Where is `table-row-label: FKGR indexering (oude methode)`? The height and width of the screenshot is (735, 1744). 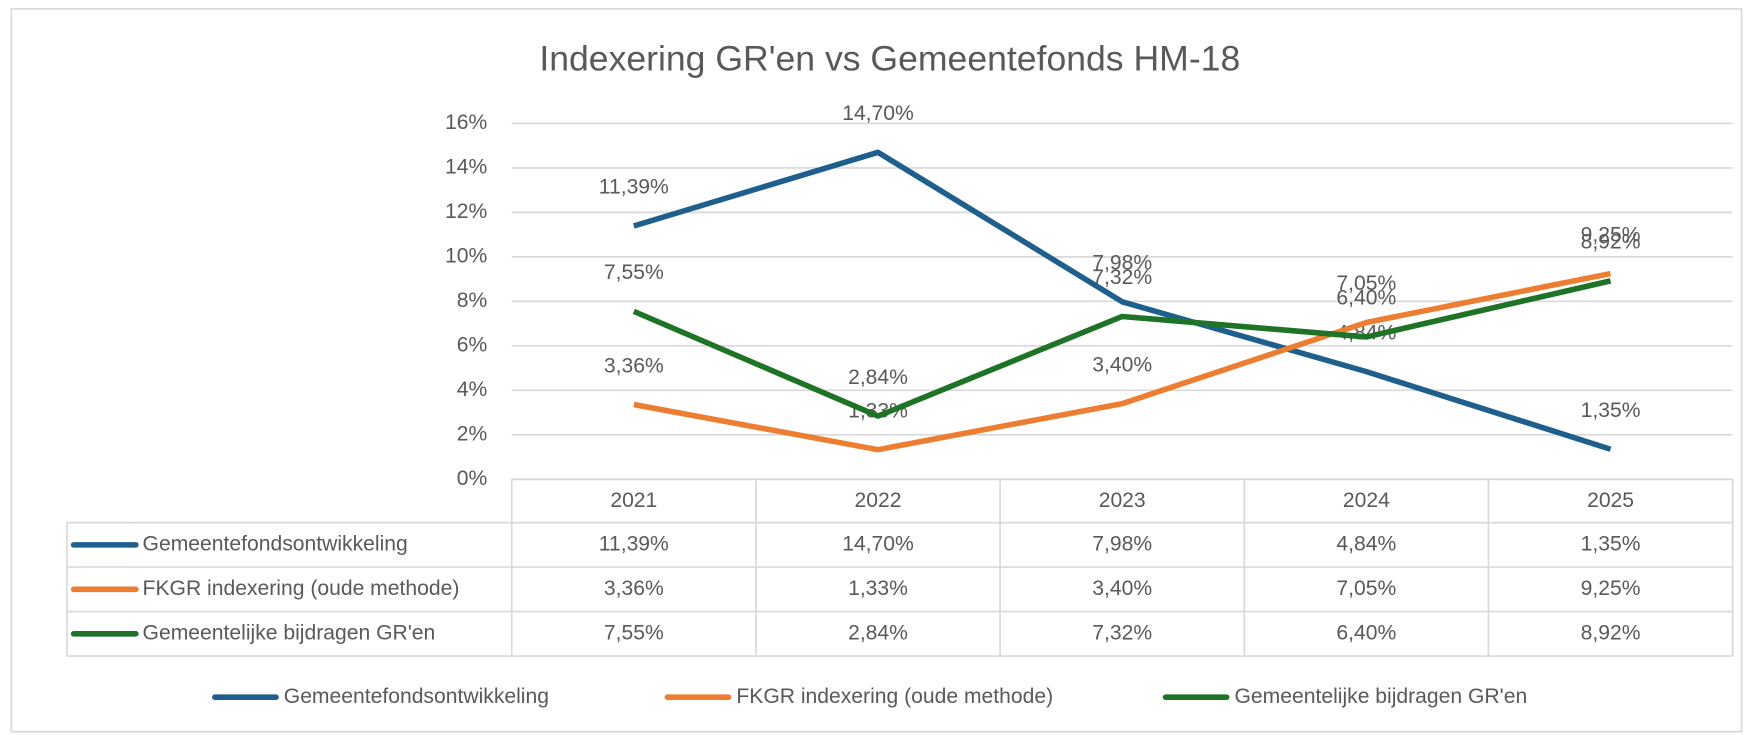 table-row-label: FKGR indexering (oude methode) is located at coordinates (301, 588).